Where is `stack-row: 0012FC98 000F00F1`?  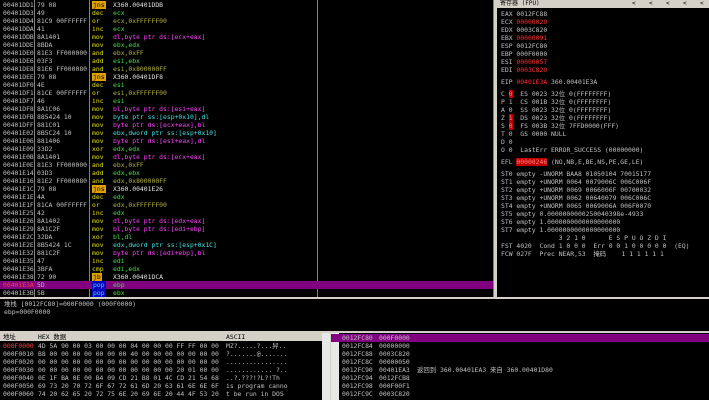 stack-row: 0012FC98 000F00F1 is located at coordinates (520, 386).